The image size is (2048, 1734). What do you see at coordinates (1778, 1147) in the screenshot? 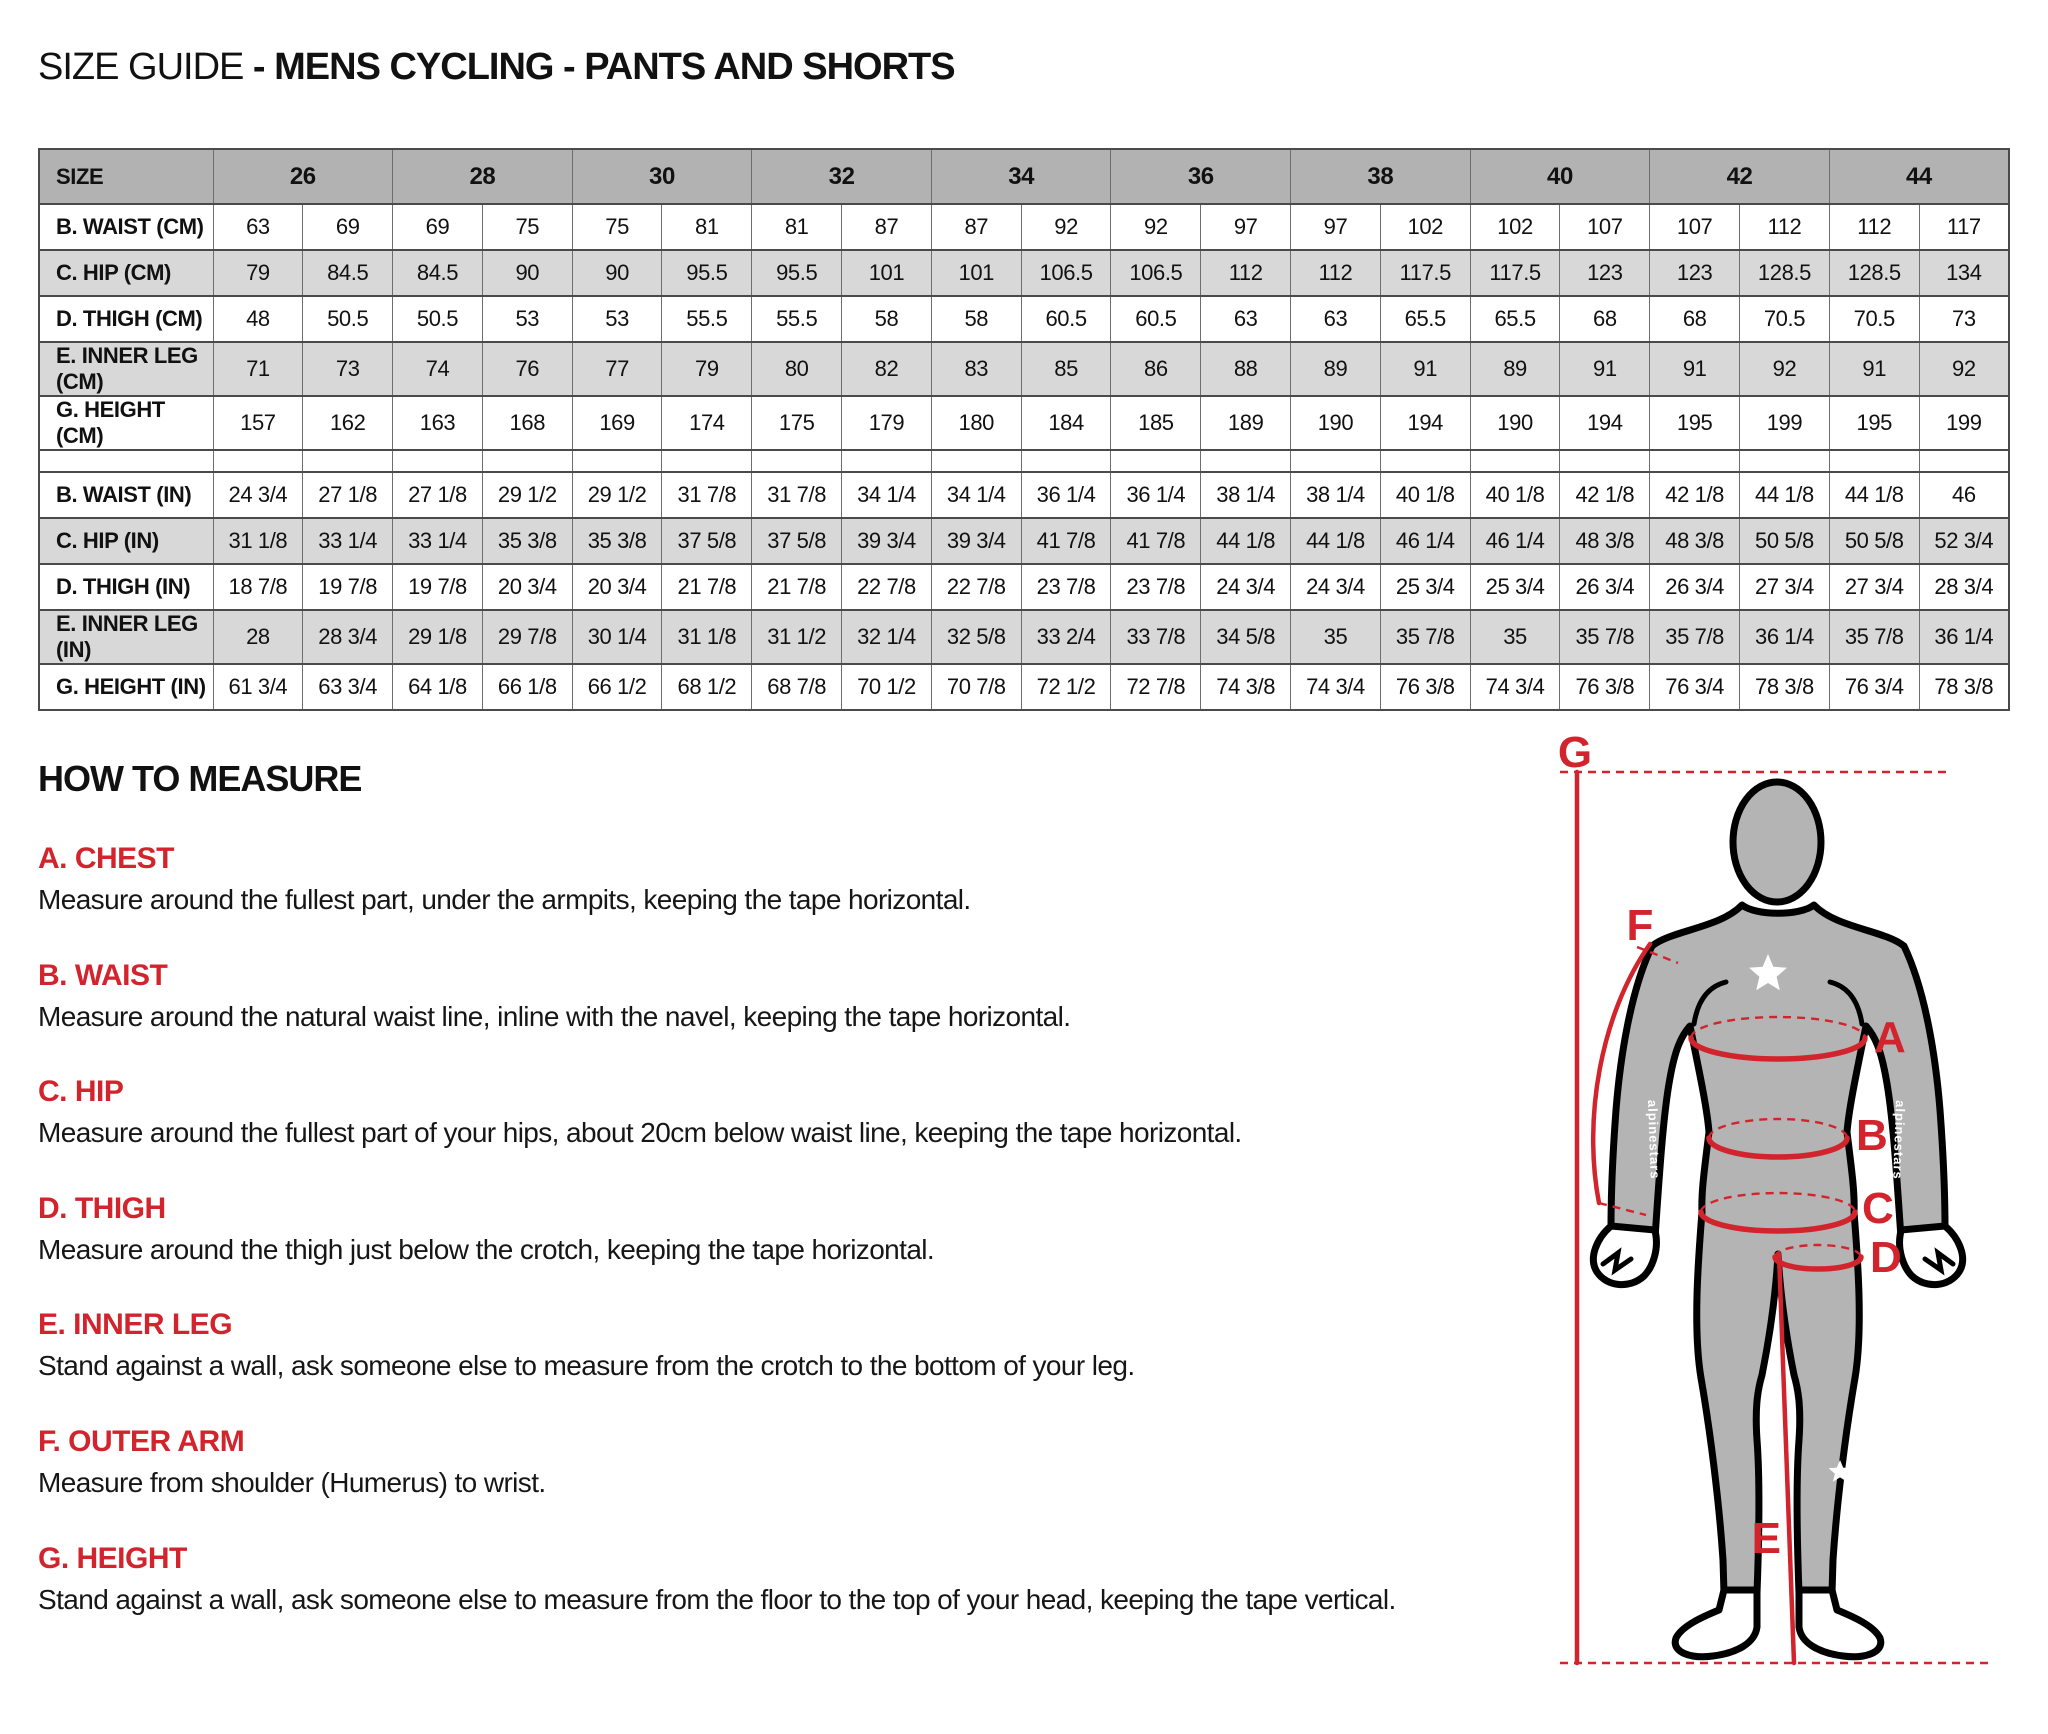
I see `waist-ellipse-front` at bounding box center [1778, 1147].